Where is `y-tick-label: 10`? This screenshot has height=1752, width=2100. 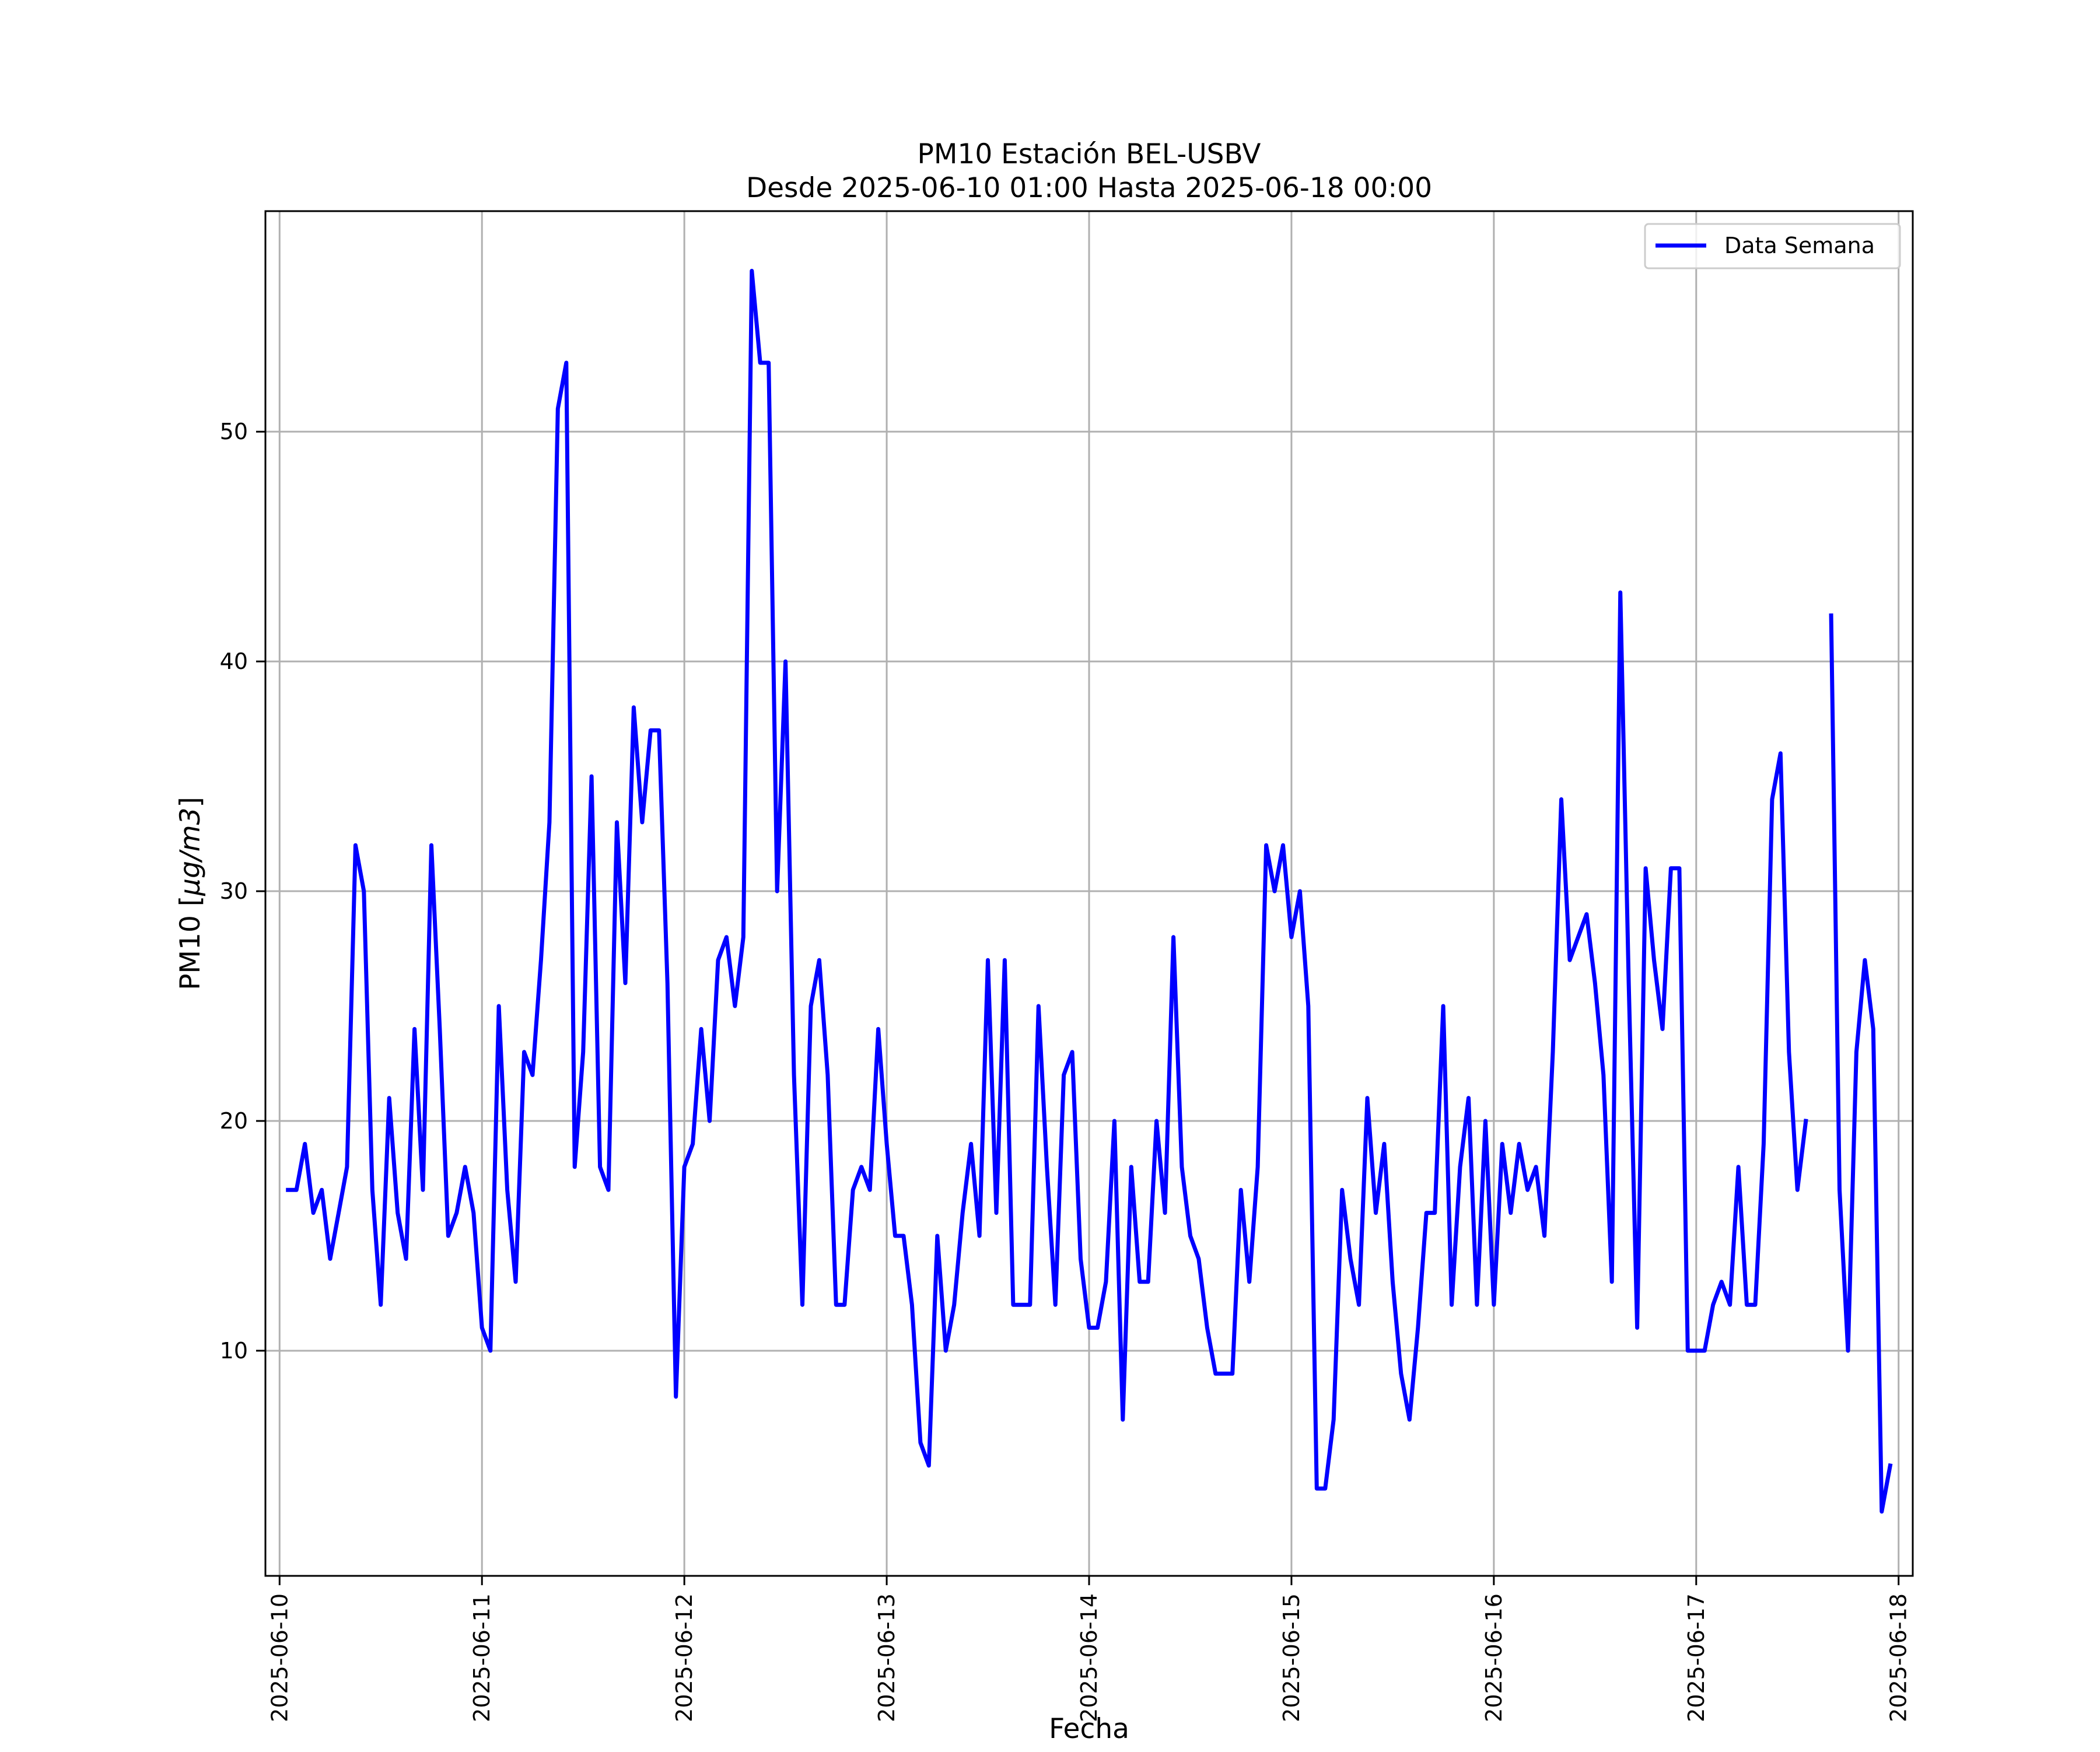
y-tick-label: 10 is located at coordinates (234, 1351).